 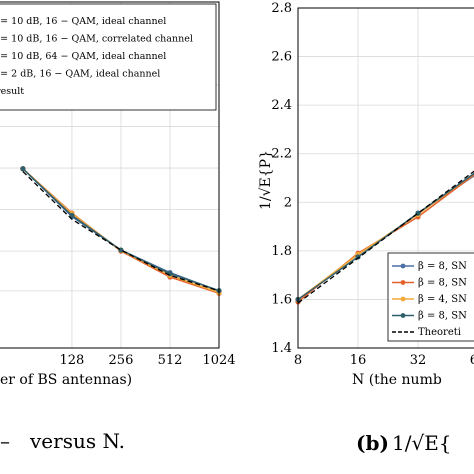 What do you see at coordinates (170, 360) in the screenshot?
I see `x-tick-label: 512` at bounding box center [170, 360].